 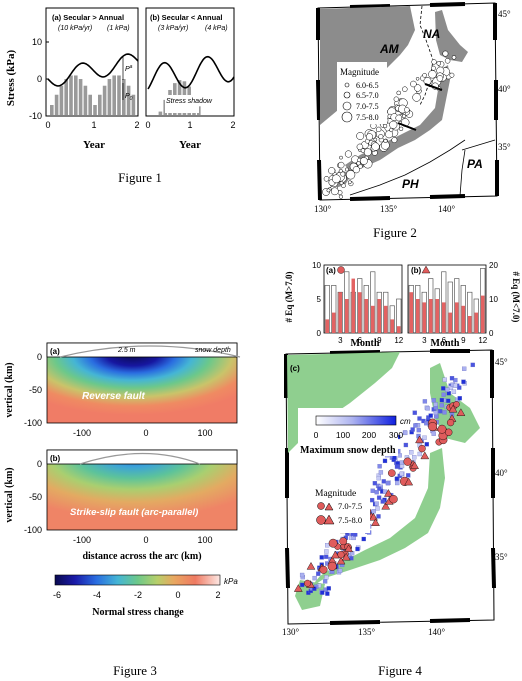 I want to click on figure3-b-ytick-0: 0, so click(x=39, y=464).